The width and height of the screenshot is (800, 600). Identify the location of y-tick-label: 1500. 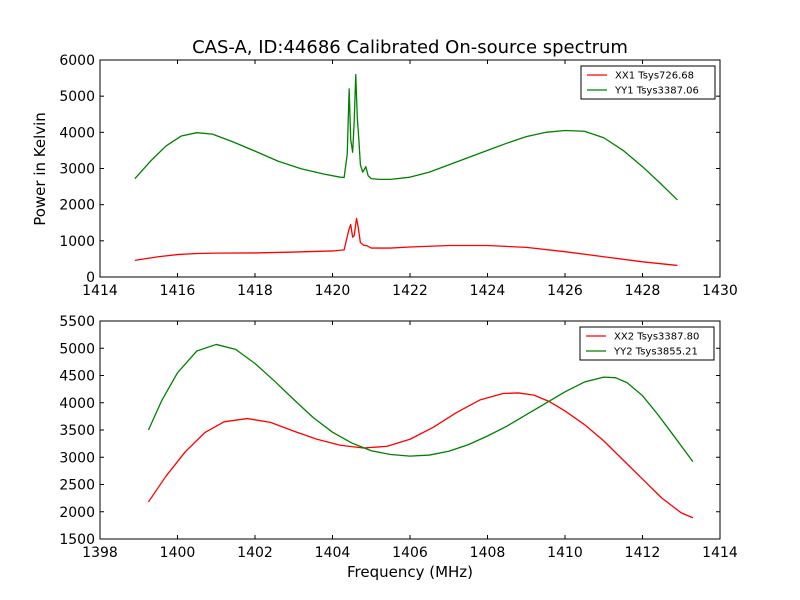
(77, 540).